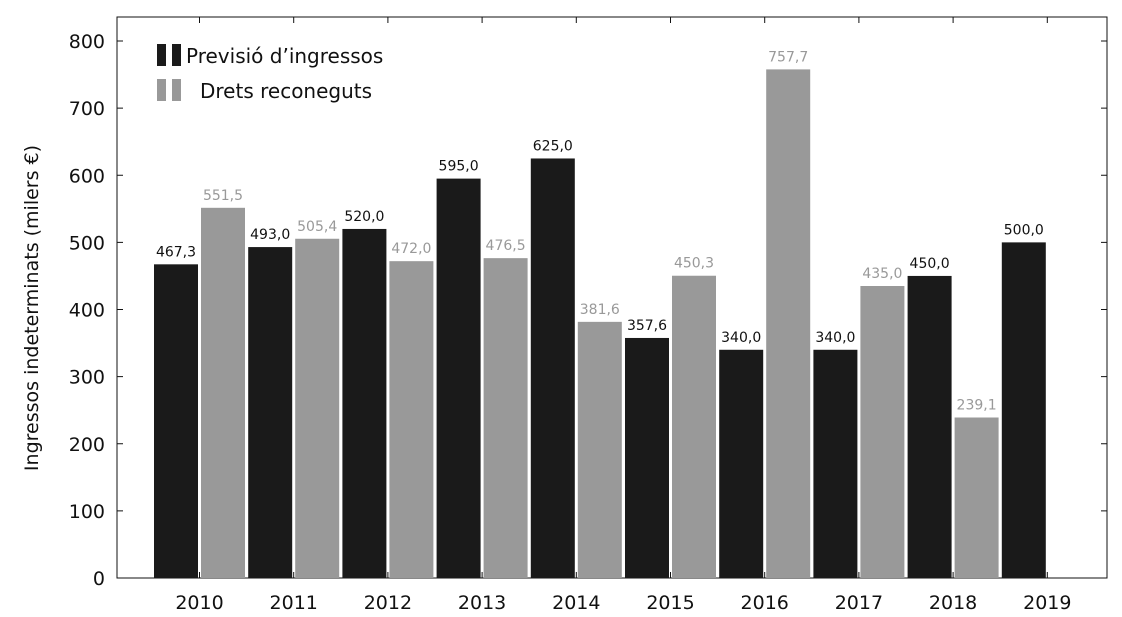  Describe the element at coordinates (199, 603) in the screenshot. I see `x-tick-label: 2010` at that location.